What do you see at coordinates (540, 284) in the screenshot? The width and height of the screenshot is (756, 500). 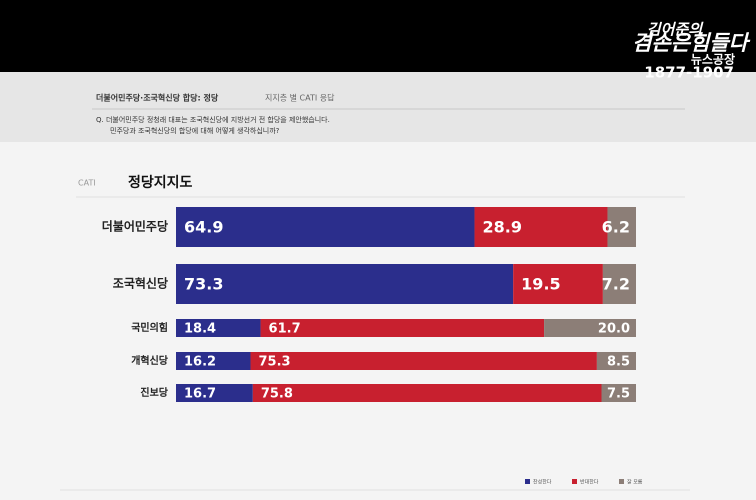 I see `value-label: 19.5` at bounding box center [540, 284].